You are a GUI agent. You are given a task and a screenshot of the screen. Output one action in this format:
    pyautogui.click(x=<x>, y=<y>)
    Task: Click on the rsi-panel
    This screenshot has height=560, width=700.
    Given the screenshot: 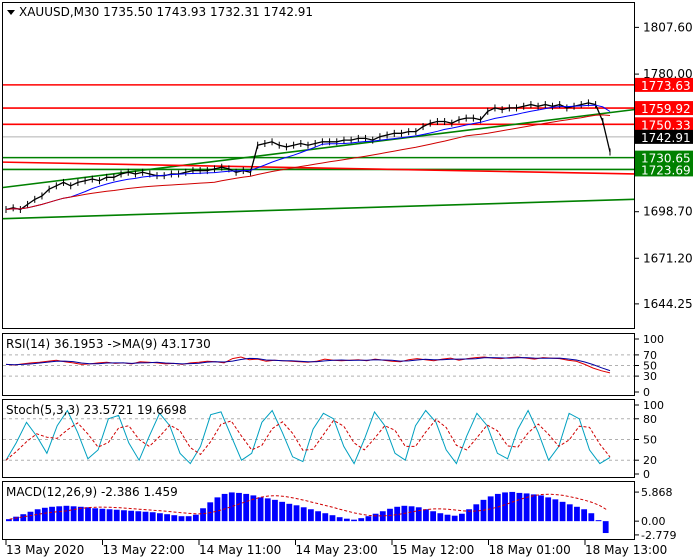 What is the action you would take?
    pyautogui.click(x=318, y=364)
    